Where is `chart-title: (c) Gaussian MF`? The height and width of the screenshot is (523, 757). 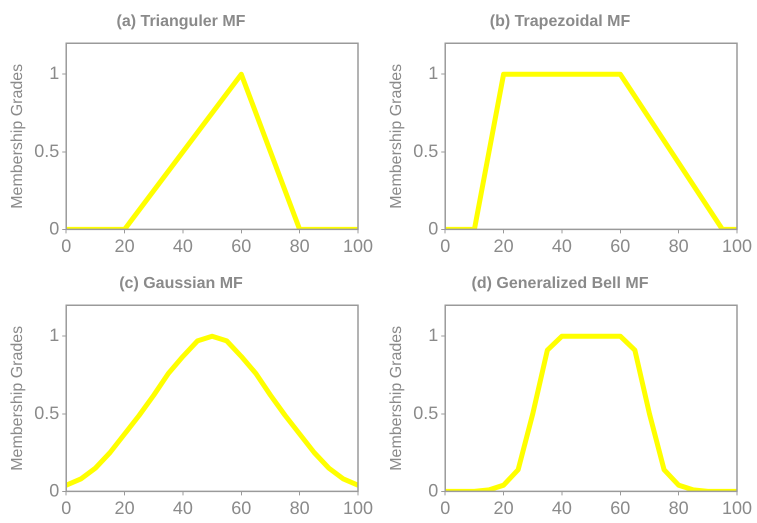 chart-title: (c) Gaussian MF is located at coordinates (181, 283).